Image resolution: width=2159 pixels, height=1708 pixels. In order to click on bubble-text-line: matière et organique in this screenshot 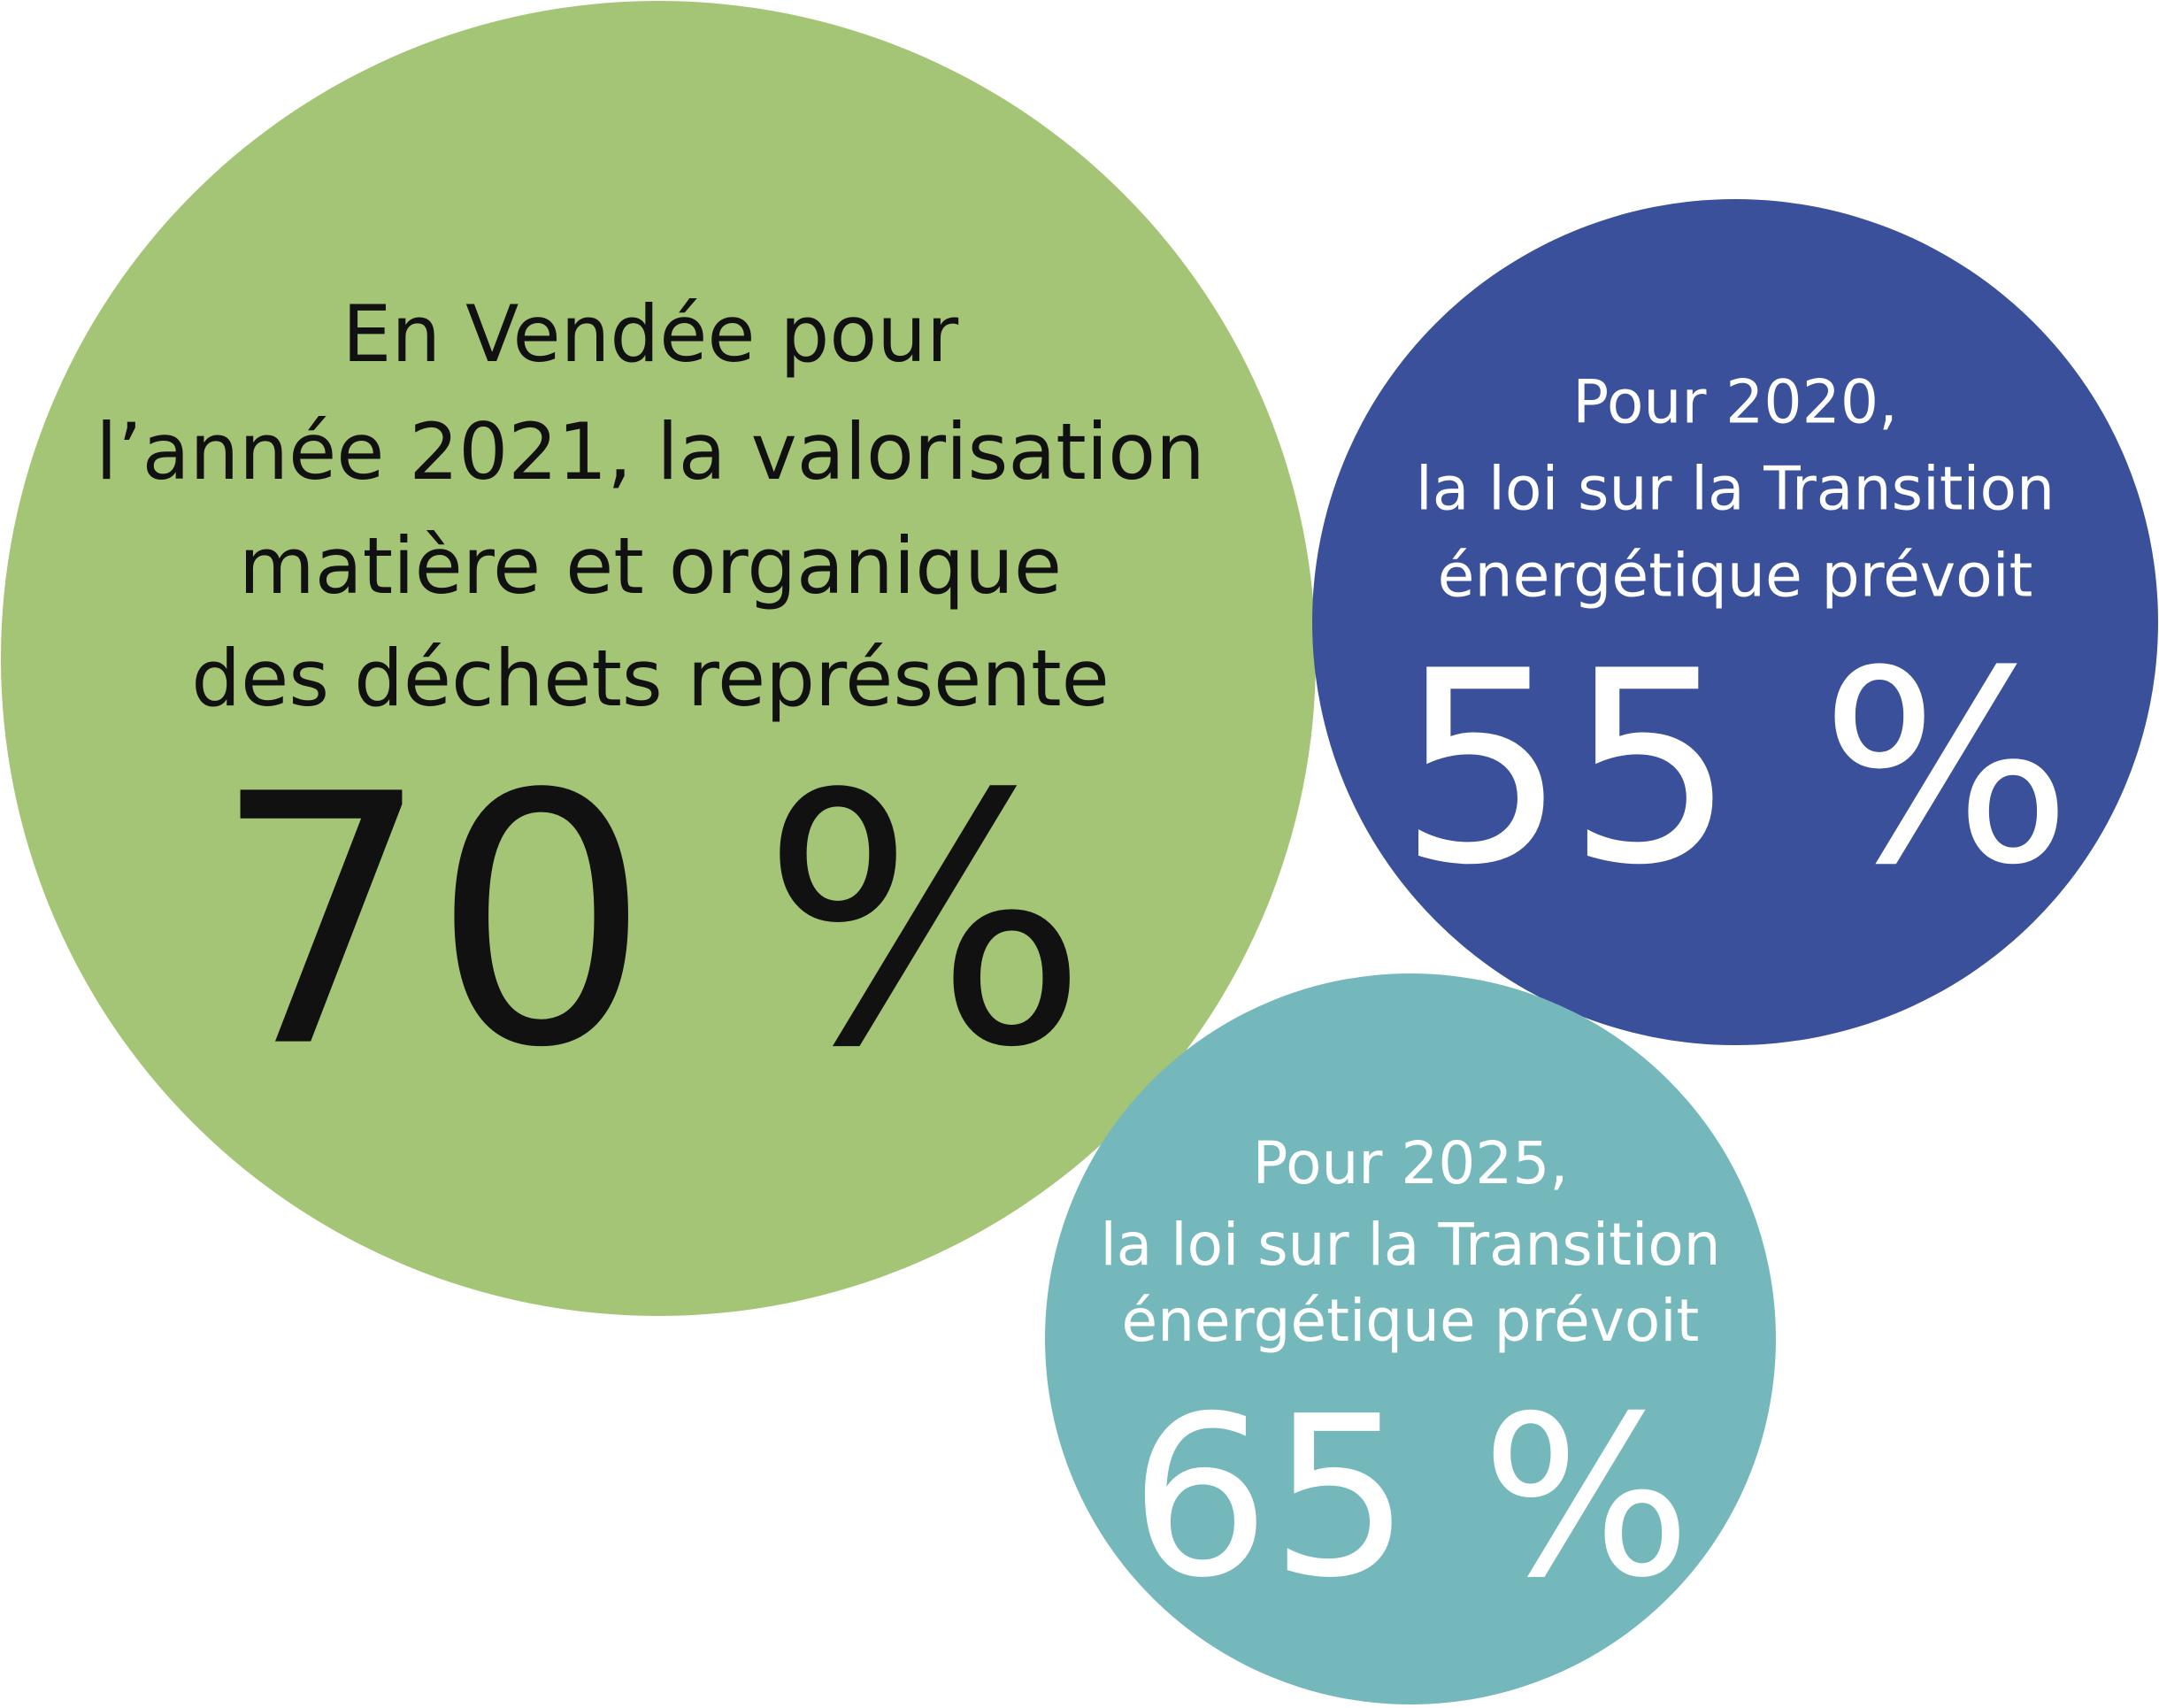, I will do `click(650, 566)`.